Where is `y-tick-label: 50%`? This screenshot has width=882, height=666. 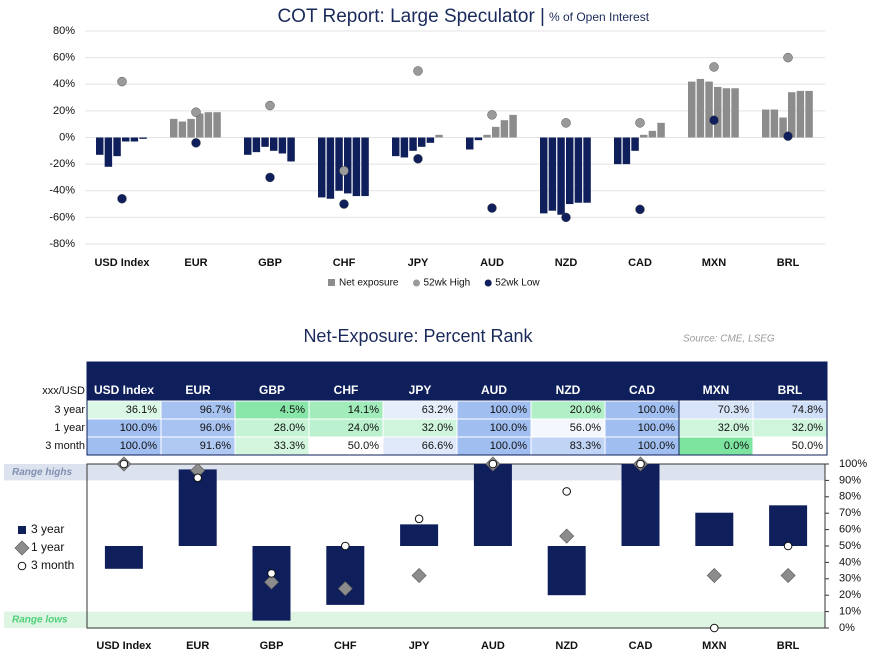
y-tick-label: 50% is located at coordinates (850, 546).